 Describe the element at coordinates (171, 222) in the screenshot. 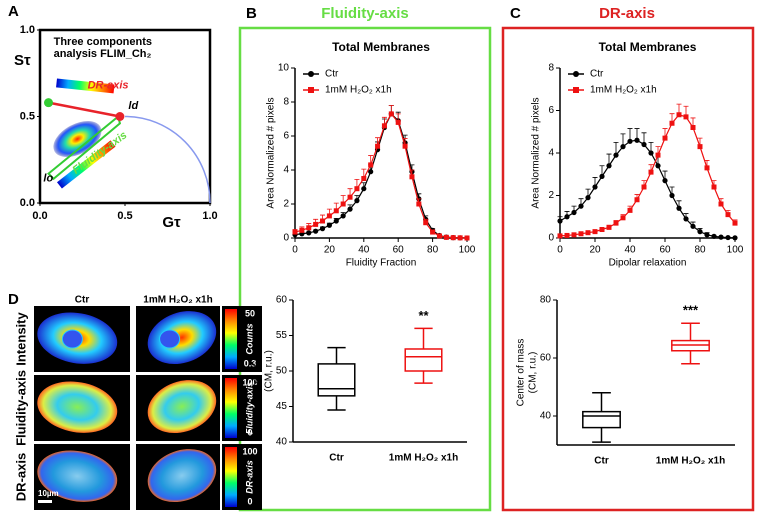

I see `x-axis-label: Gτ` at that location.